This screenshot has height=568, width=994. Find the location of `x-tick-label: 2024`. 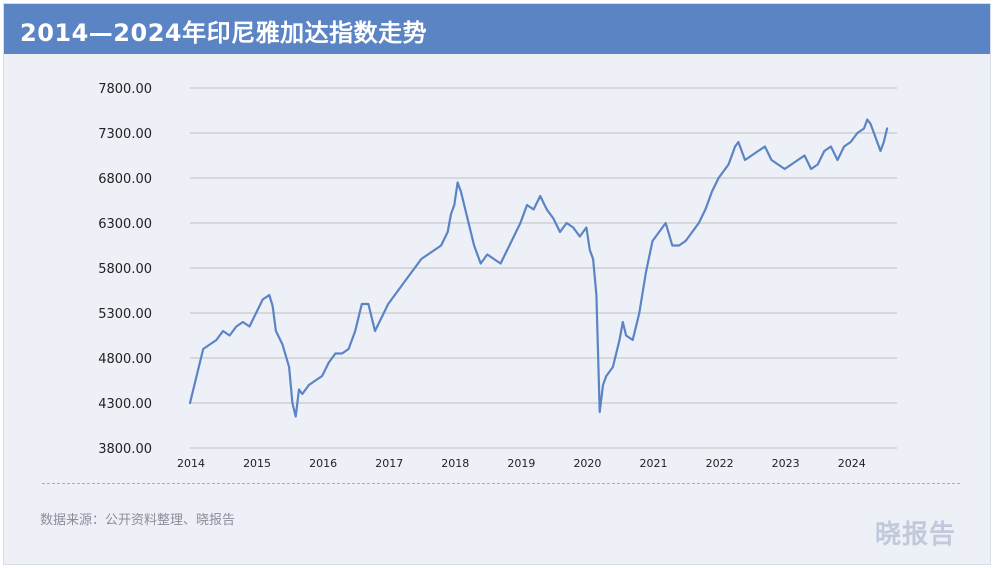

x-tick-label: 2024 is located at coordinates (852, 463).